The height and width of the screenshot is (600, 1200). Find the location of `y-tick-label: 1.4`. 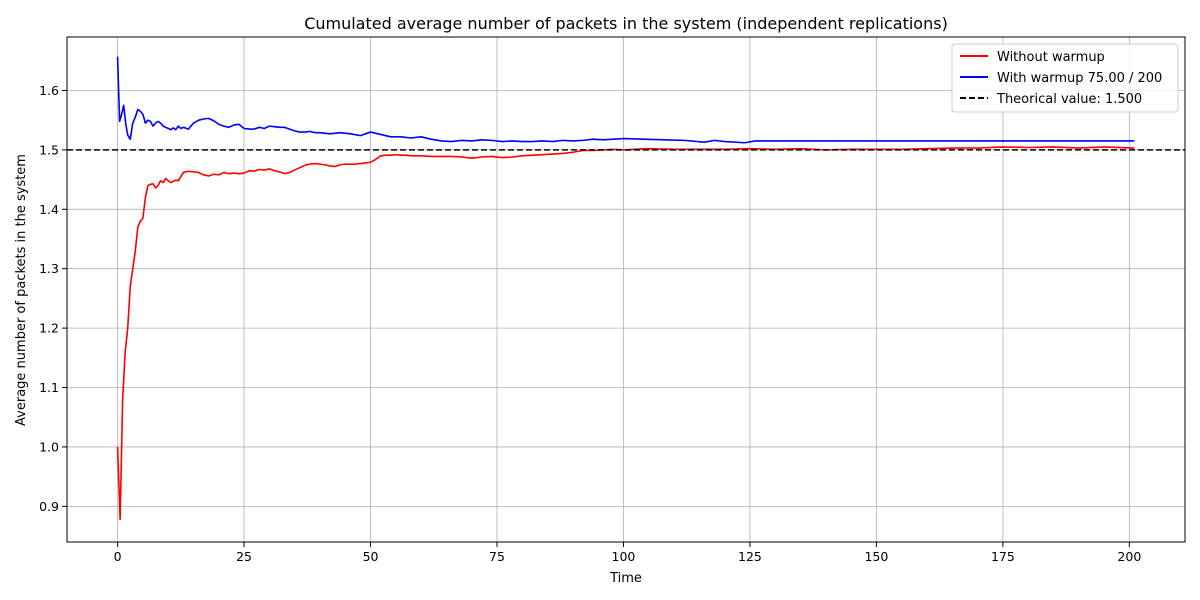

y-tick-label: 1.4 is located at coordinates (49, 209).